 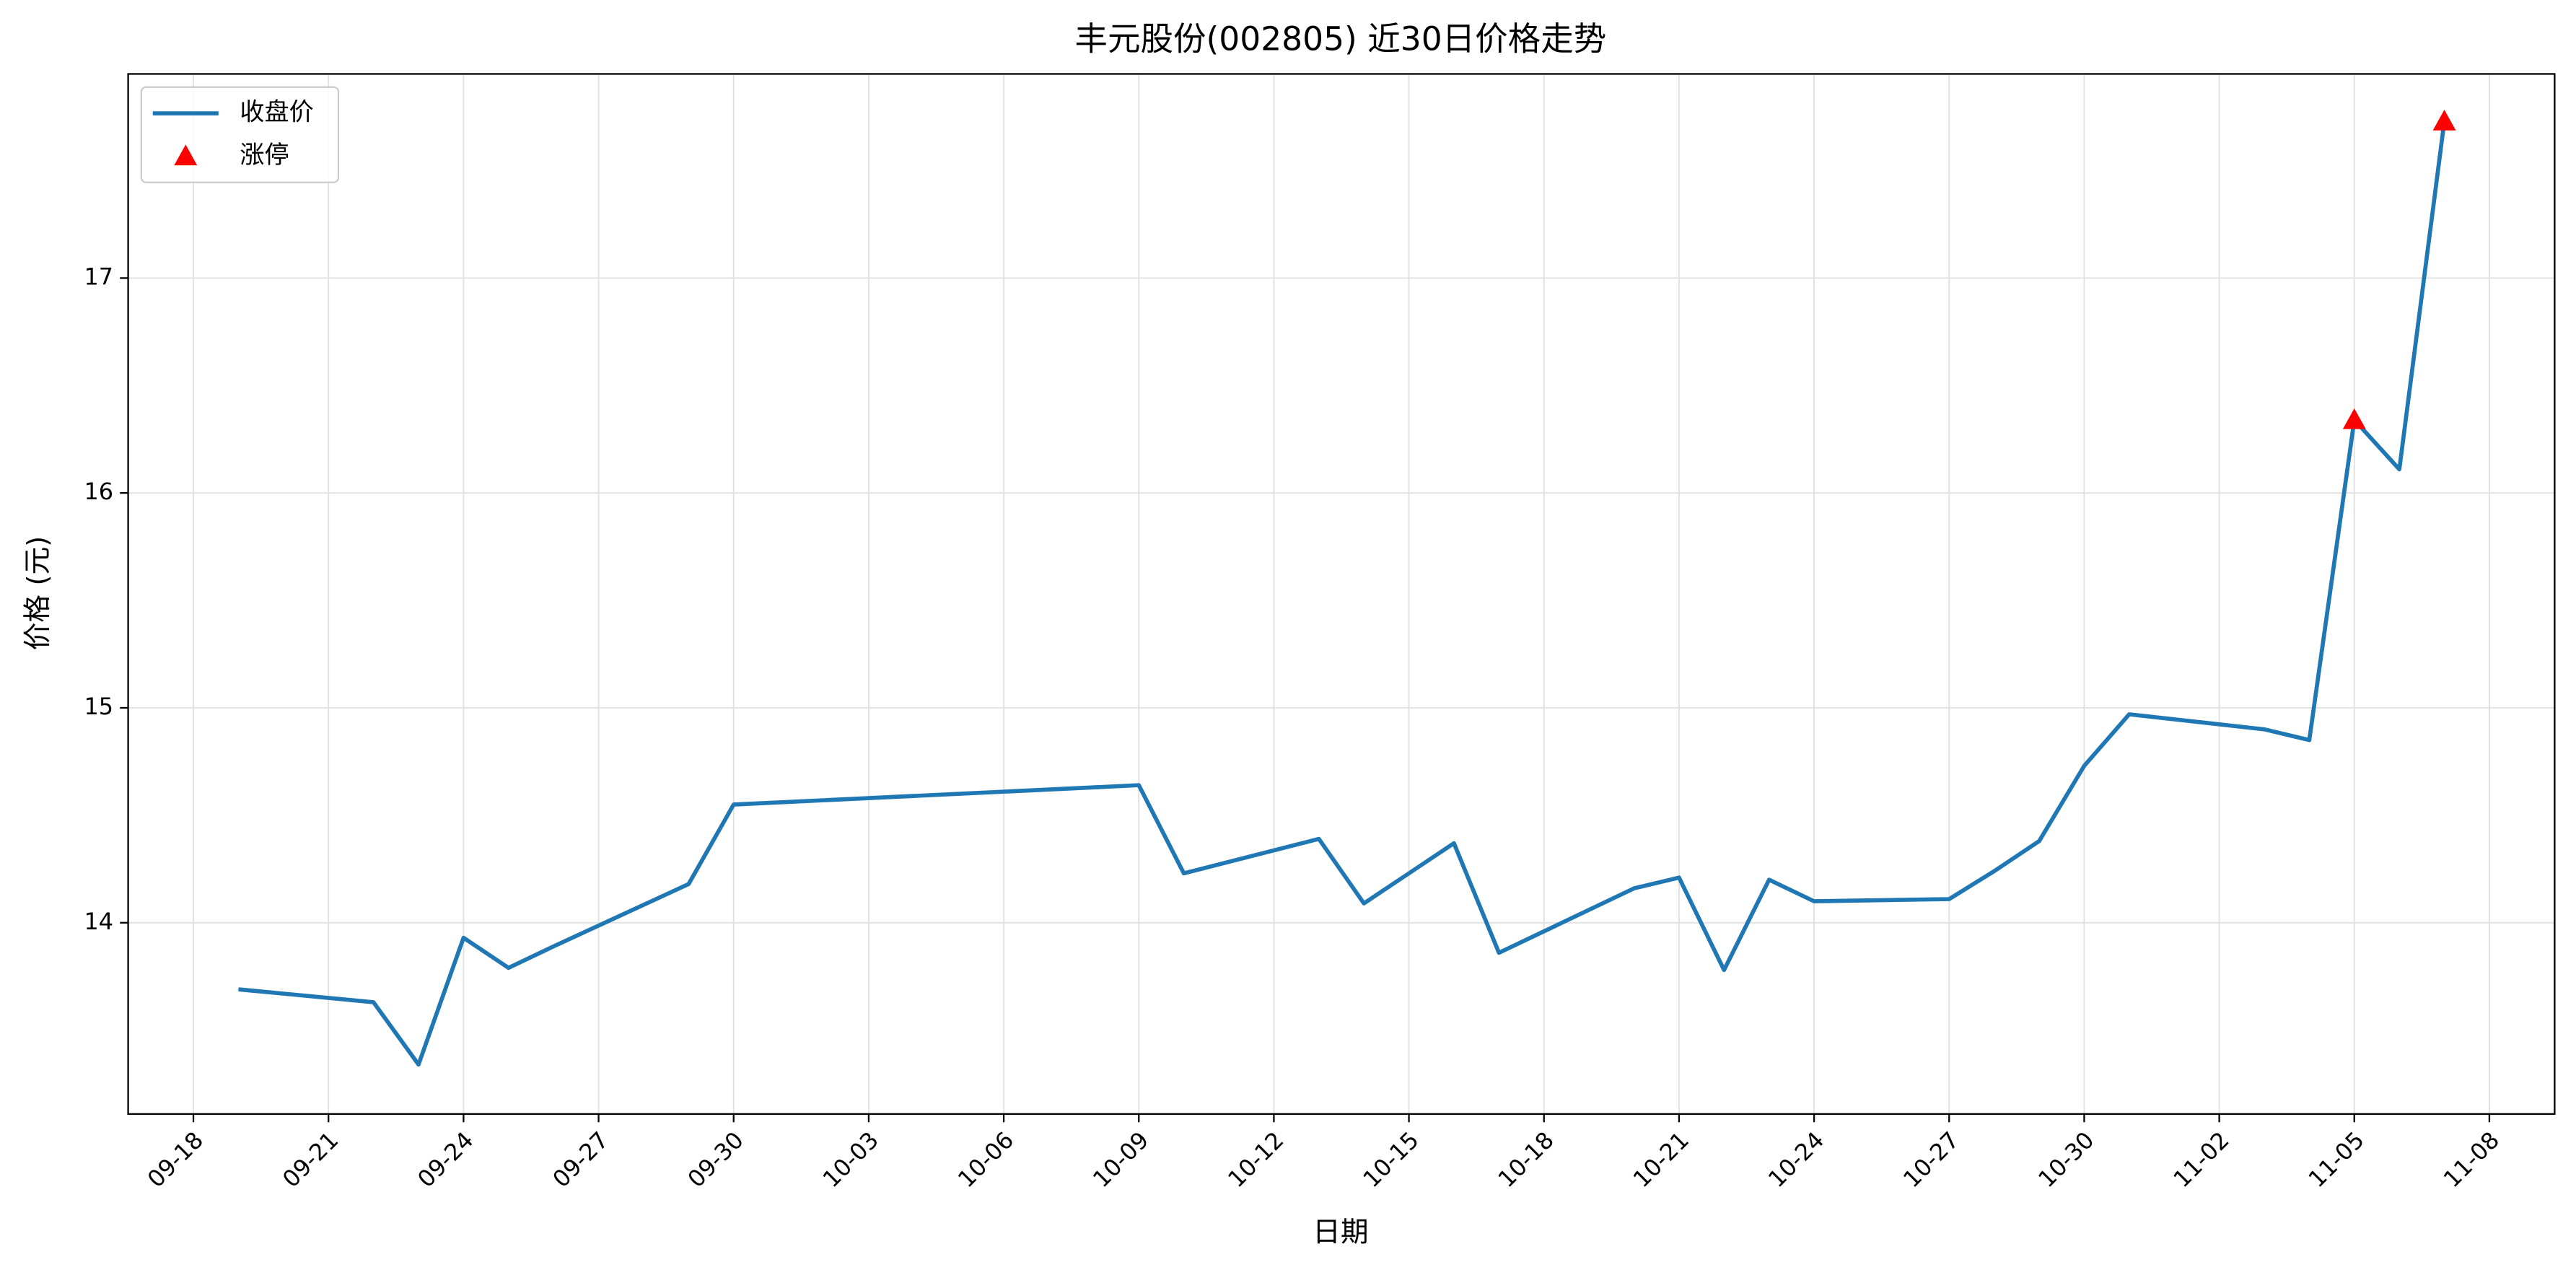 What do you see at coordinates (99, 707) in the screenshot?
I see `y-tick-label: 15` at bounding box center [99, 707].